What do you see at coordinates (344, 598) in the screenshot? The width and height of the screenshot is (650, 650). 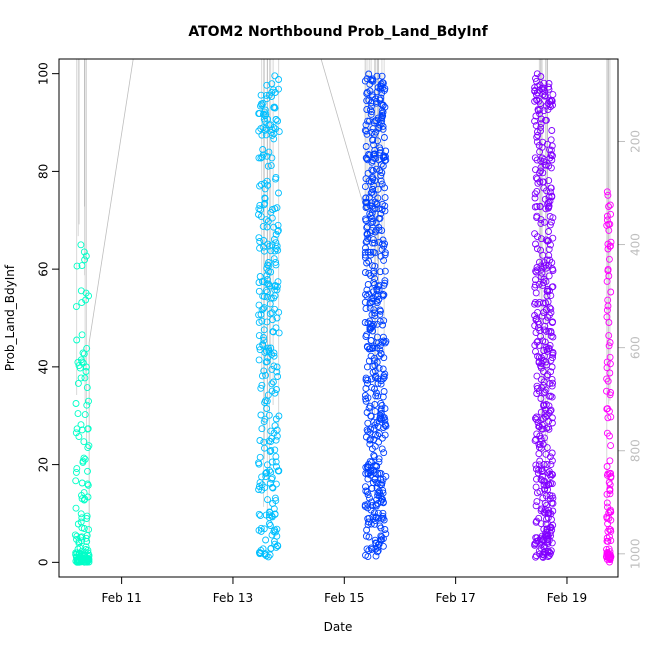 I see `x-tick-label: Feb 15` at bounding box center [344, 598].